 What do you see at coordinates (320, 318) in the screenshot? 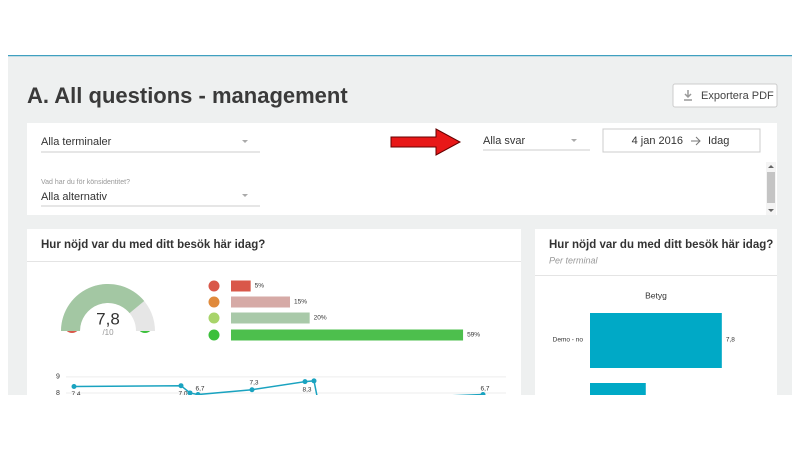
I see `bar-label: 20%` at bounding box center [320, 318].